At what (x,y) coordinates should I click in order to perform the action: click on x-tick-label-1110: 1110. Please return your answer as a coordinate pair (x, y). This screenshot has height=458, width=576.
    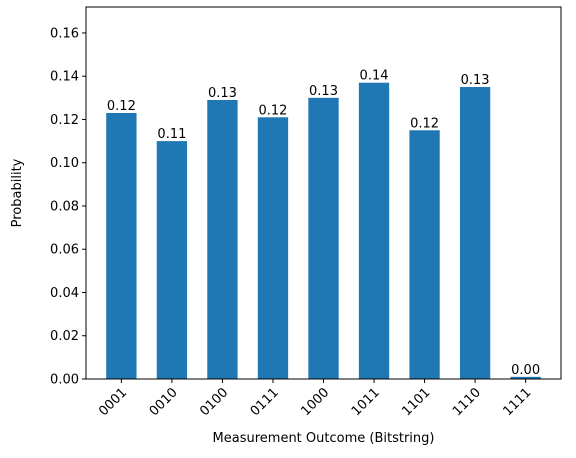
    Looking at the image, I should click on (467, 402).